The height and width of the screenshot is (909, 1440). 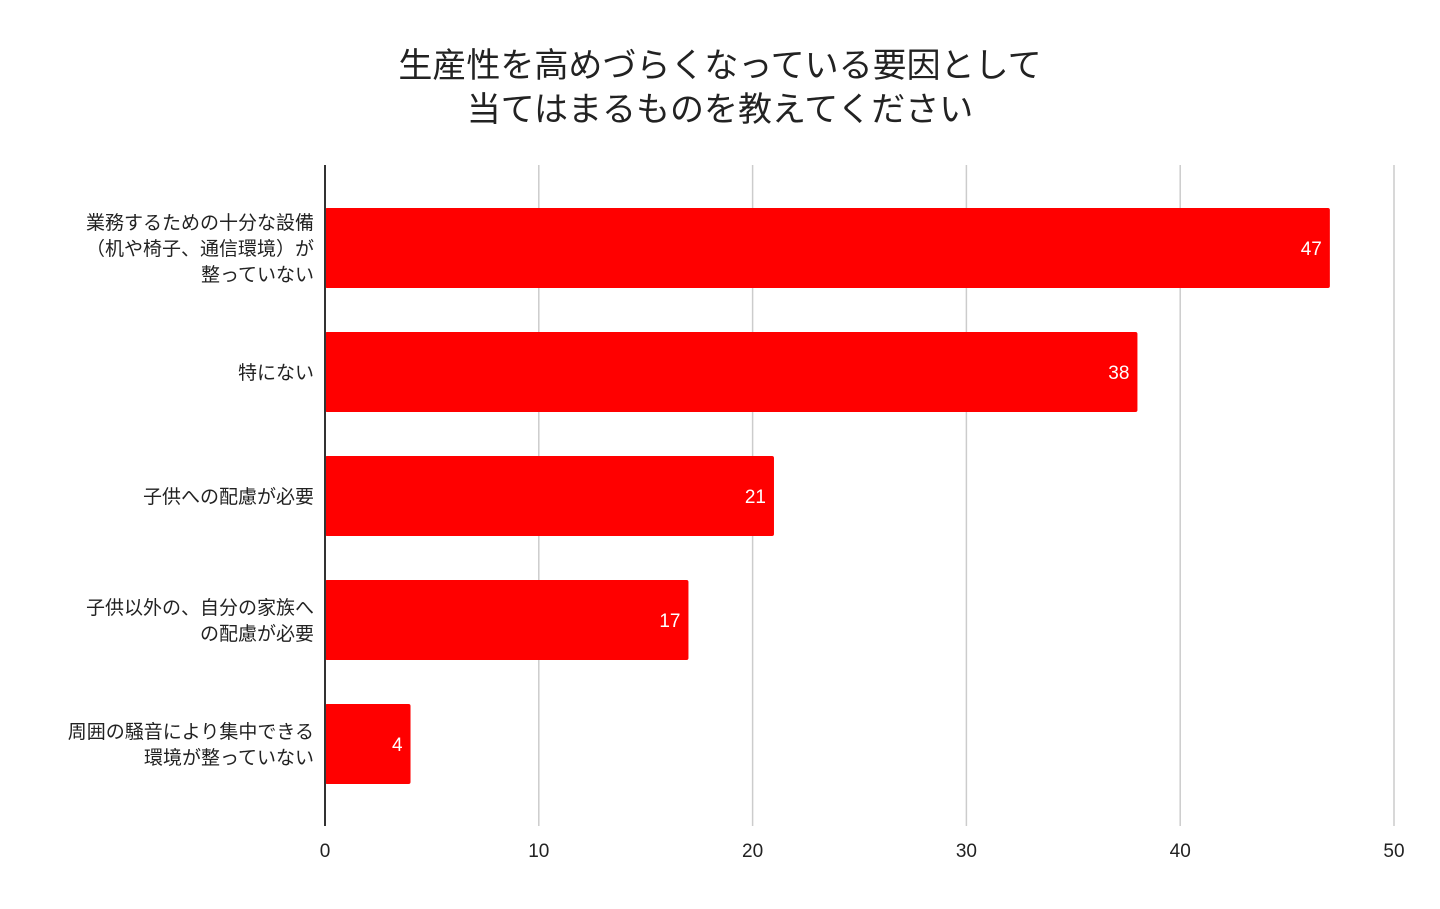 I want to click on x-tick-label: 40, so click(x=1180, y=851).